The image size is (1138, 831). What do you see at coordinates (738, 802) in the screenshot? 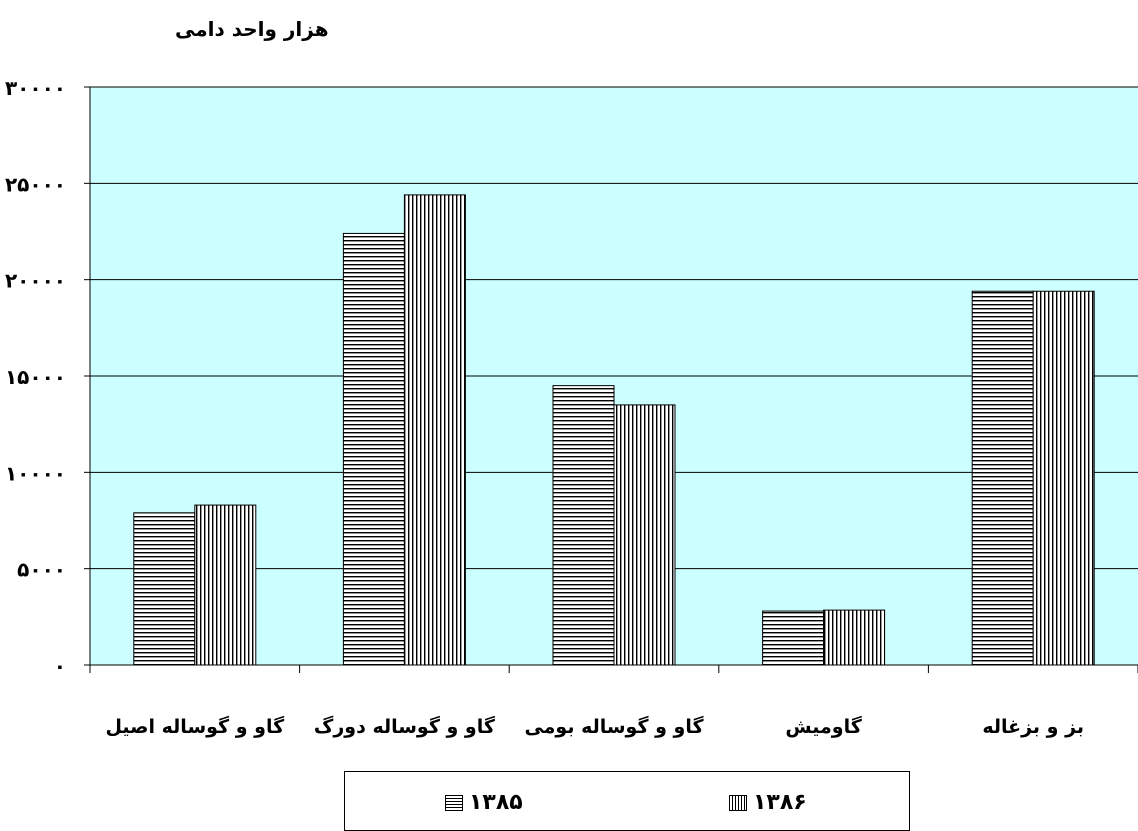
I see `legend-swatch-vertical-icon` at bounding box center [738, 802].